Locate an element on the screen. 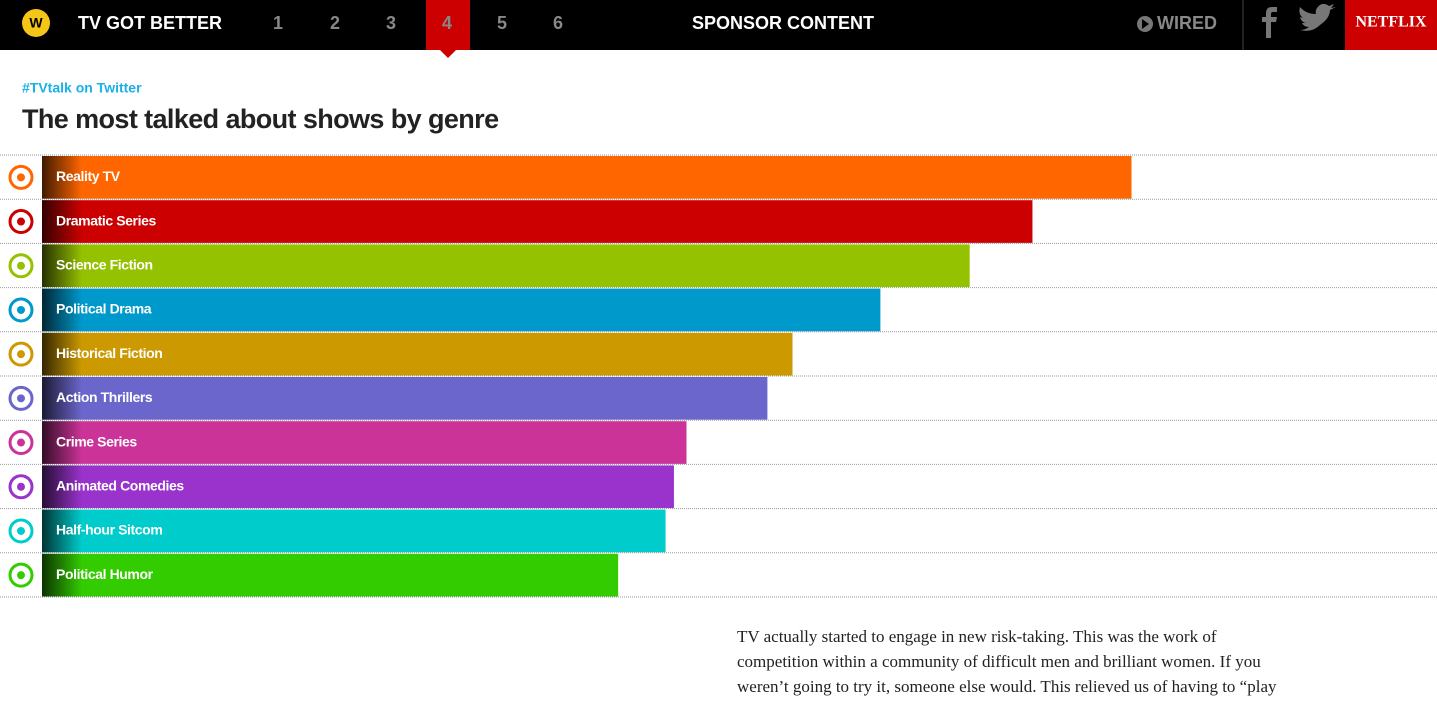 Image resolution: width=1437 pixels, height=703 pixels. nav-item: 3 is located at coordinates (391, 23).